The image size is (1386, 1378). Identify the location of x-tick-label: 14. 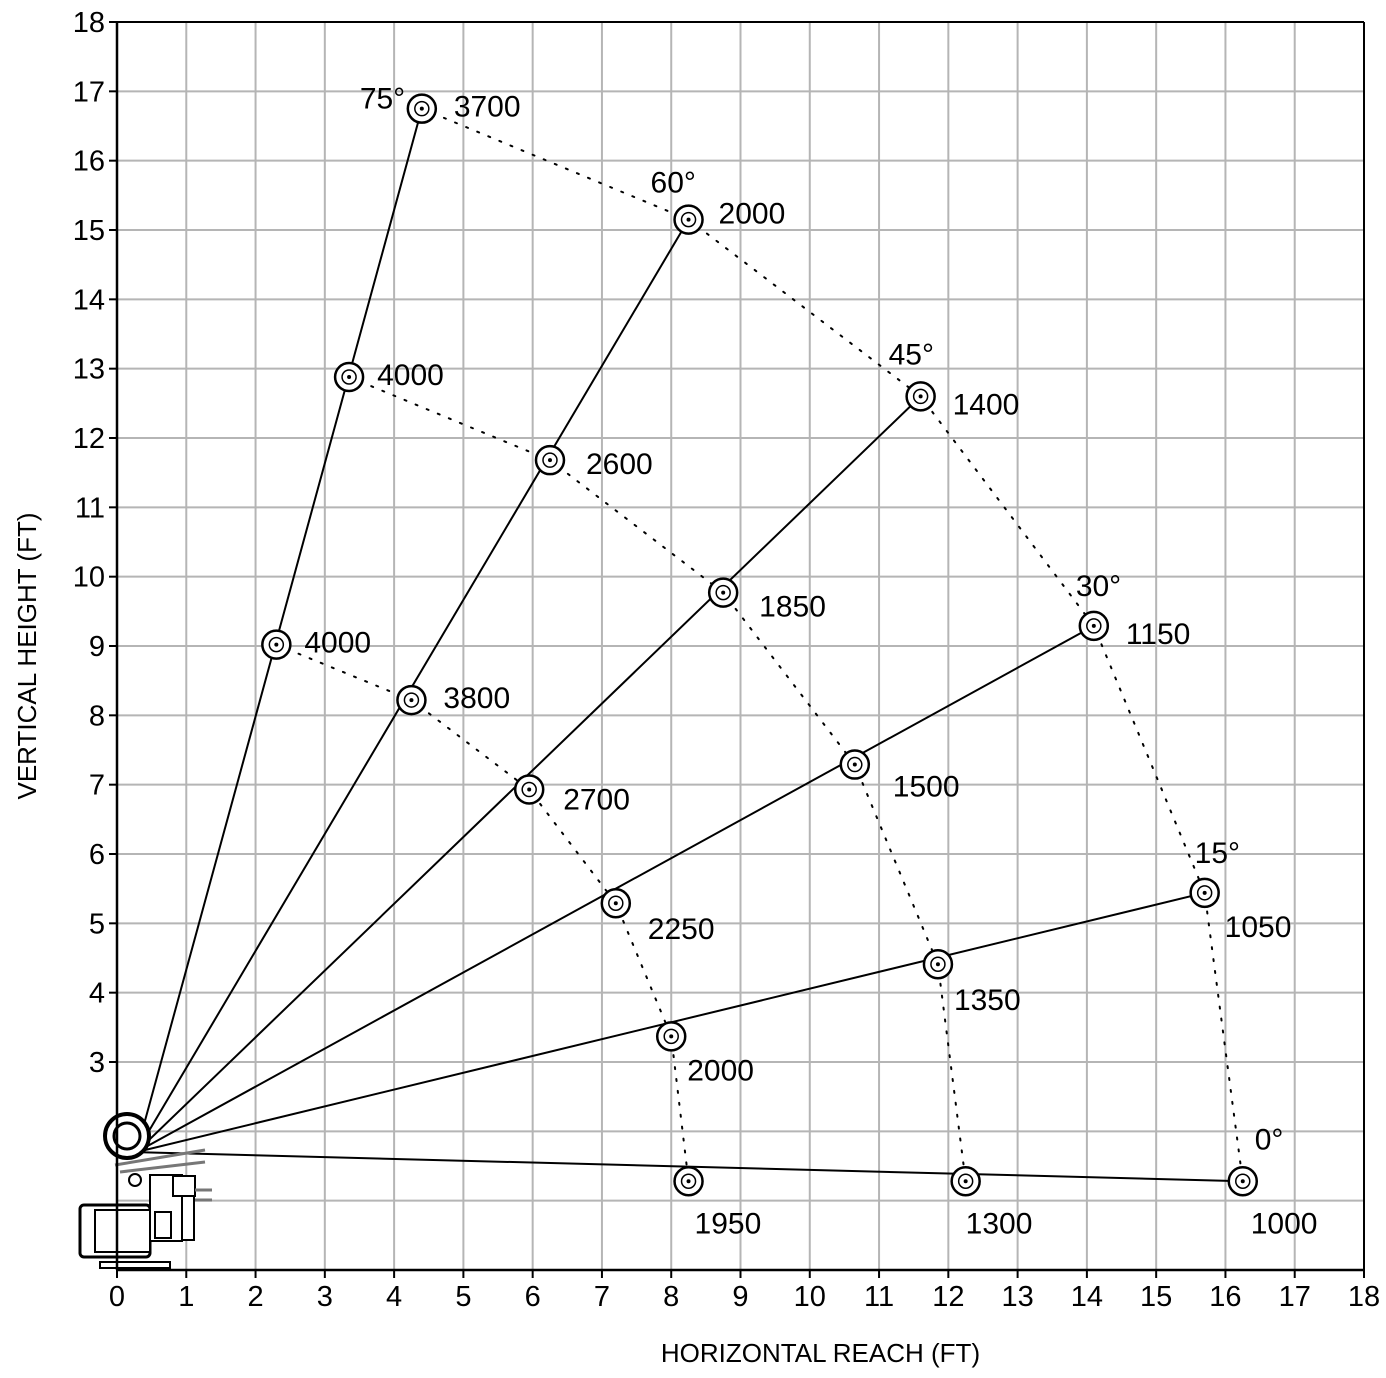
(1087, 1297).